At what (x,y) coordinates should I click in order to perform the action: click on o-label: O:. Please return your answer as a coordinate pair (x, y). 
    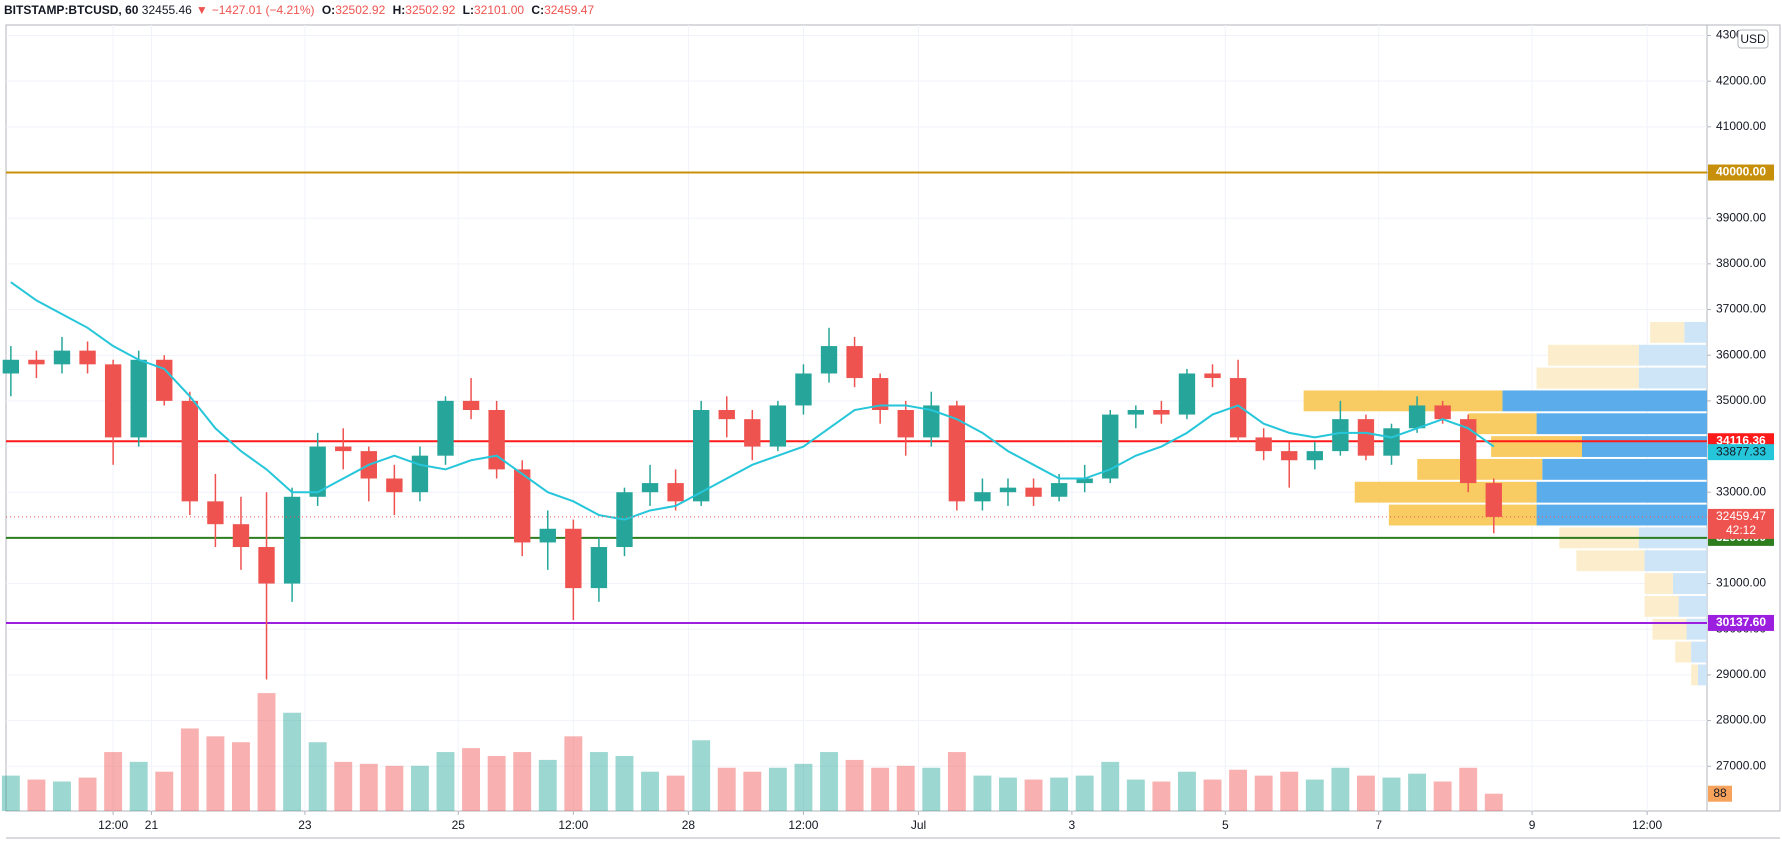
    Looking at the image, I should click on (328, 10).